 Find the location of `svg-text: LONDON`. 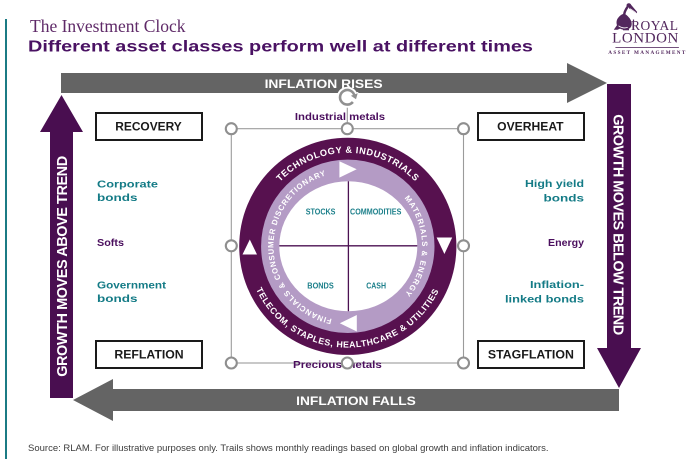

svg-text: LONDON is located at coordinates (645, 39).